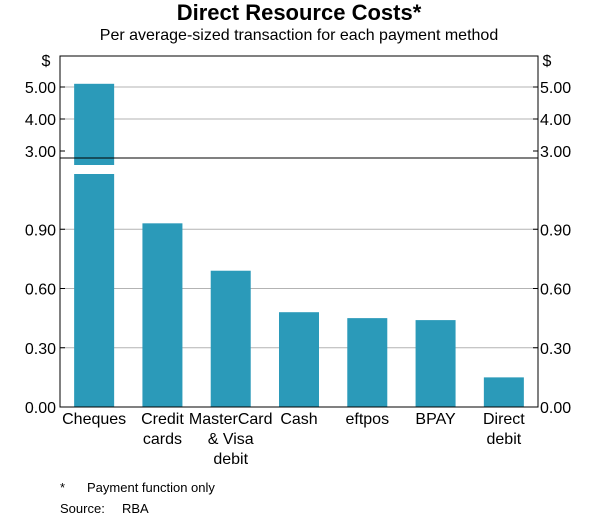  Describe the element at coordinates (135, 508) in the screenshot. I see `source-text: RBA` at that location.